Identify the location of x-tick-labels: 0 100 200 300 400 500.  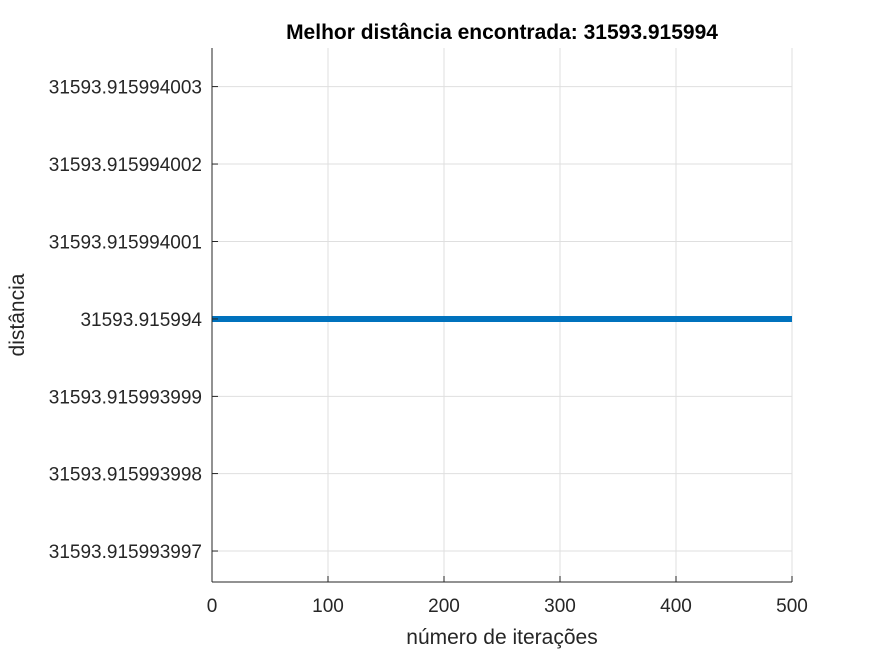
(507, 606).